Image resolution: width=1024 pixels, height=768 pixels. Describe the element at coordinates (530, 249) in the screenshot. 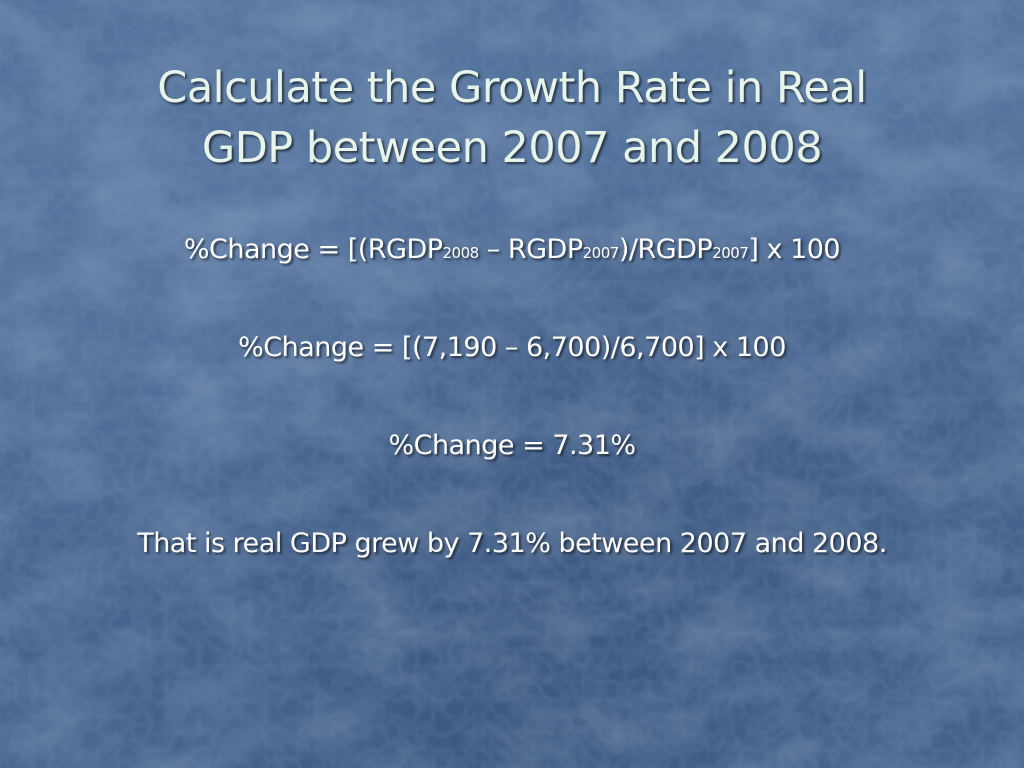

I see `formula-minus-rgdp: – RGDP` at that location.